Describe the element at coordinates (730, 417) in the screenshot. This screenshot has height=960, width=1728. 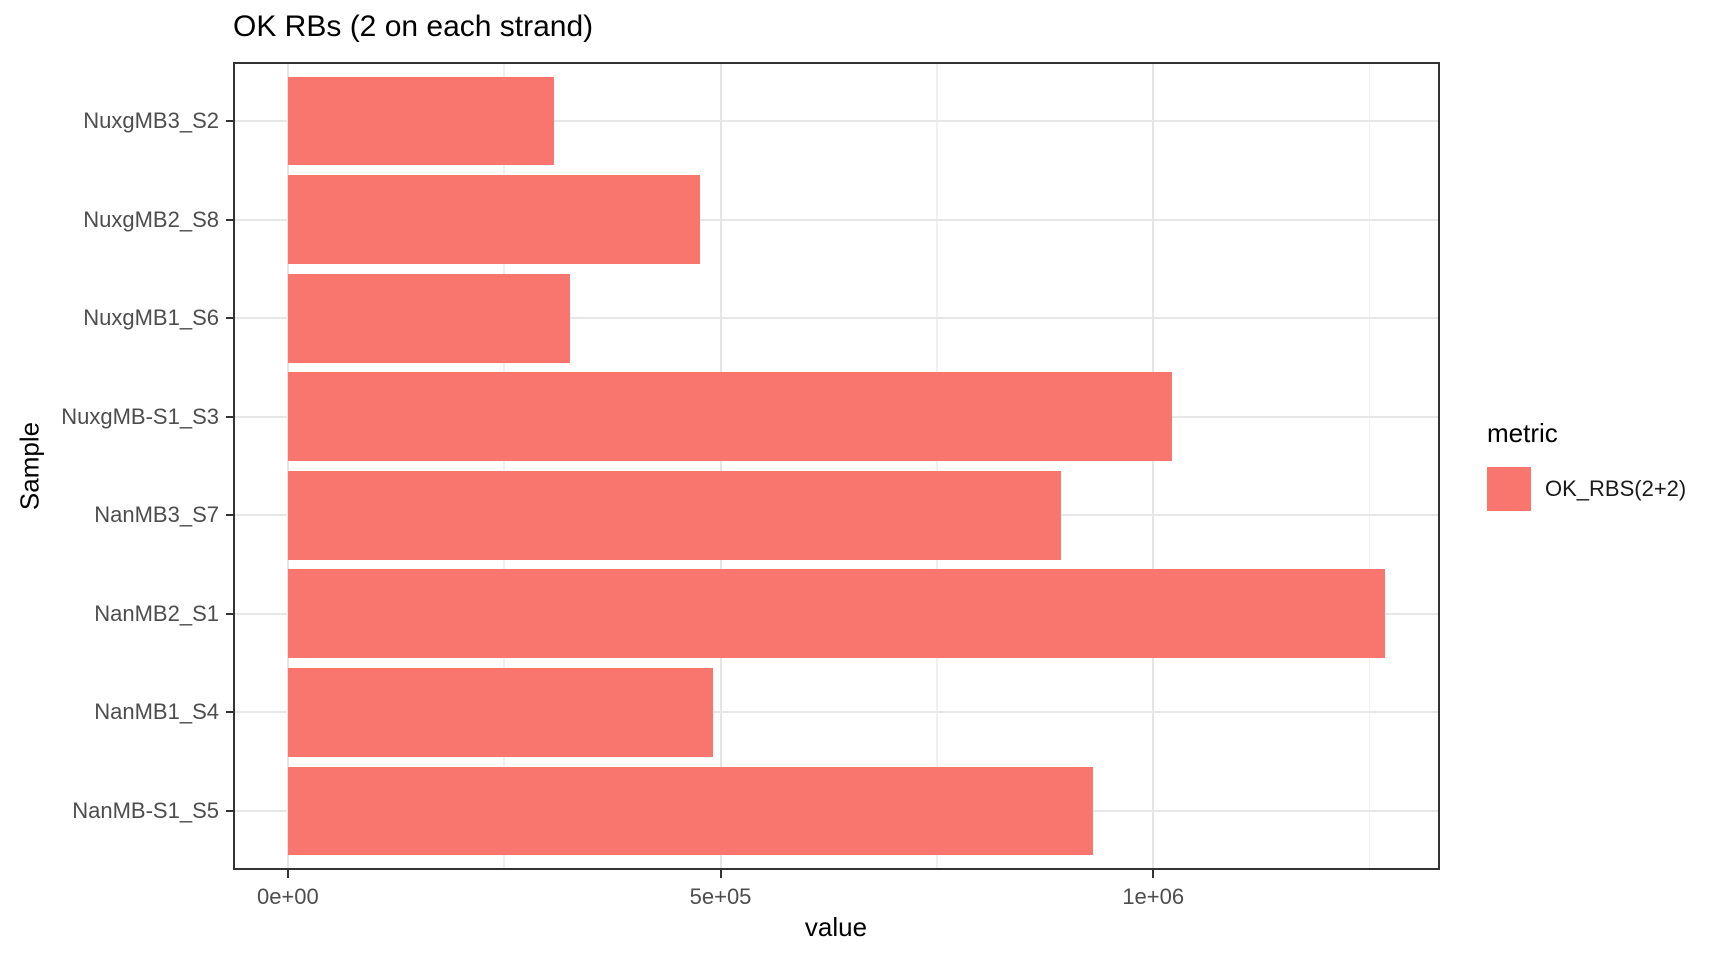
I see `bar-NuxgMB-S1_S3` at that location.